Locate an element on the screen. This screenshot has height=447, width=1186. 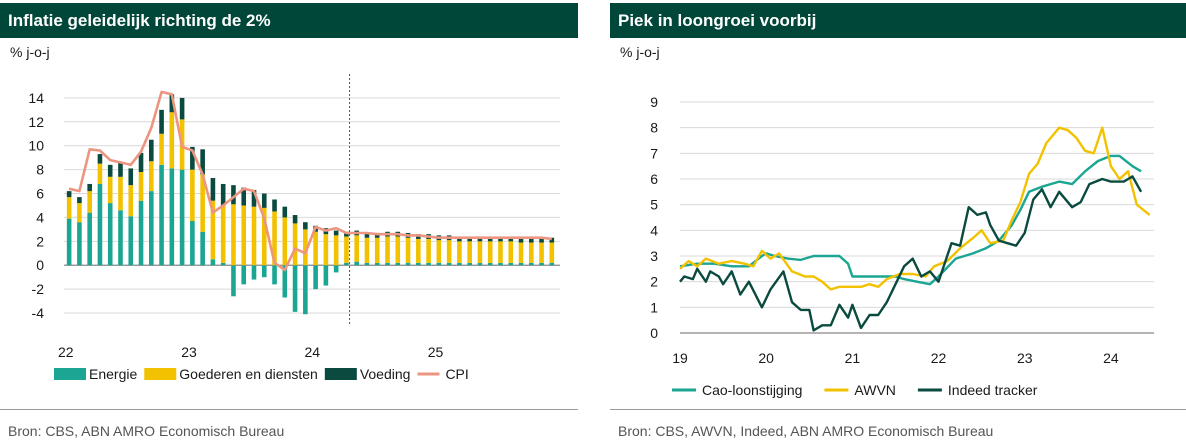
y-tick-label: 1 is located at coordinates (654, 307).